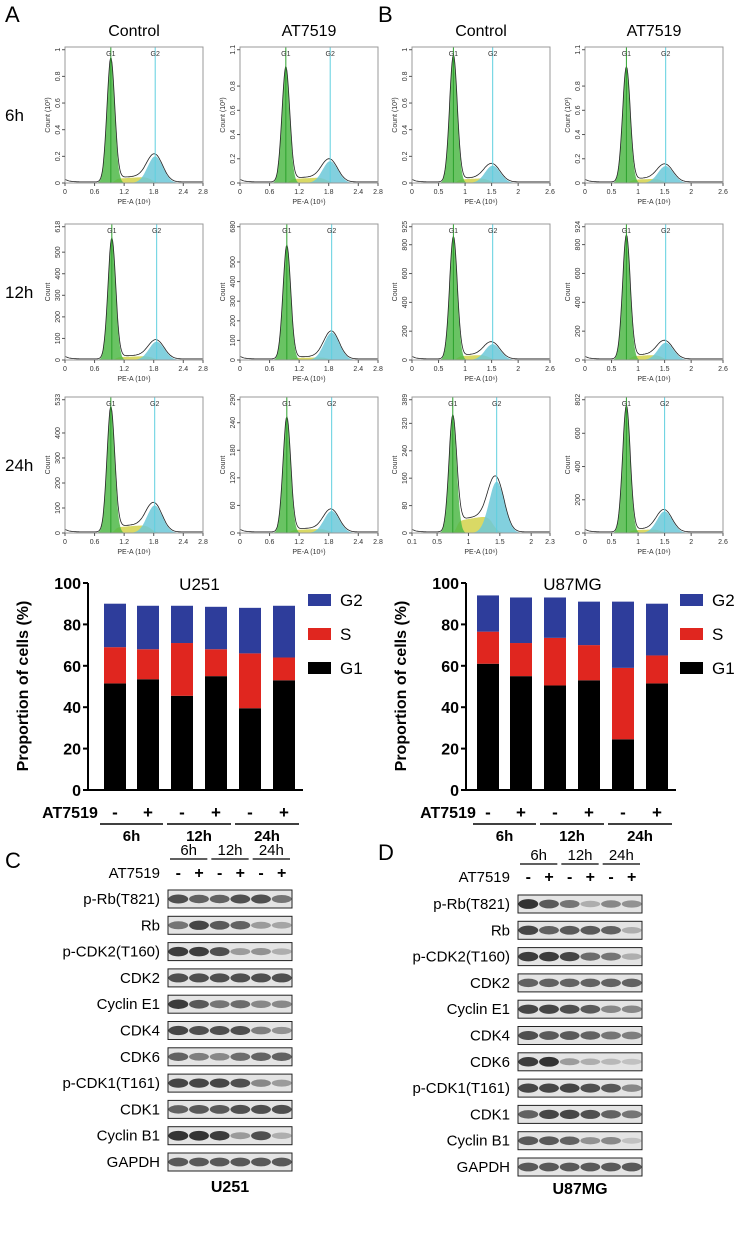  What do you see at coordinates (405, 400) in the screenshot?
I see `y-tick-label: 389` at bounding box center [405, 400].